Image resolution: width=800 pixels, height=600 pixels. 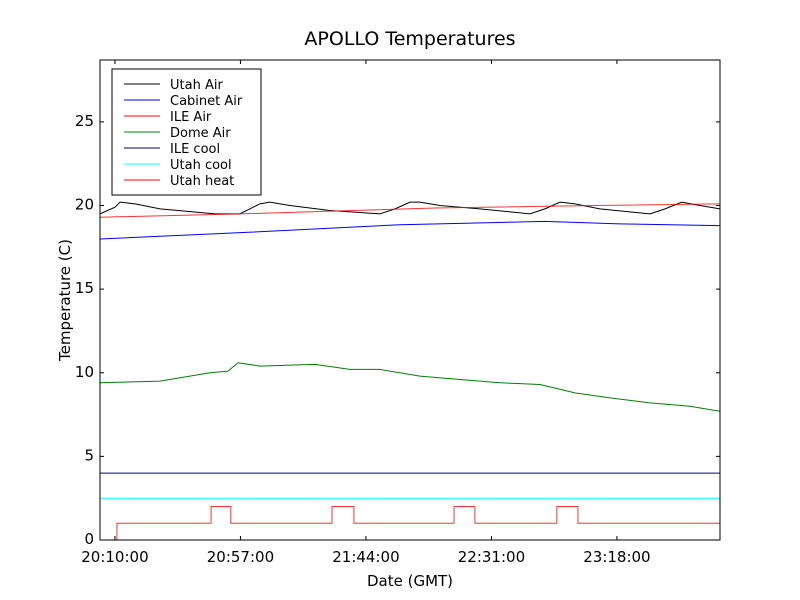 I want to click on x-tick-label: 20:10:00, so click(x=114, y=557).